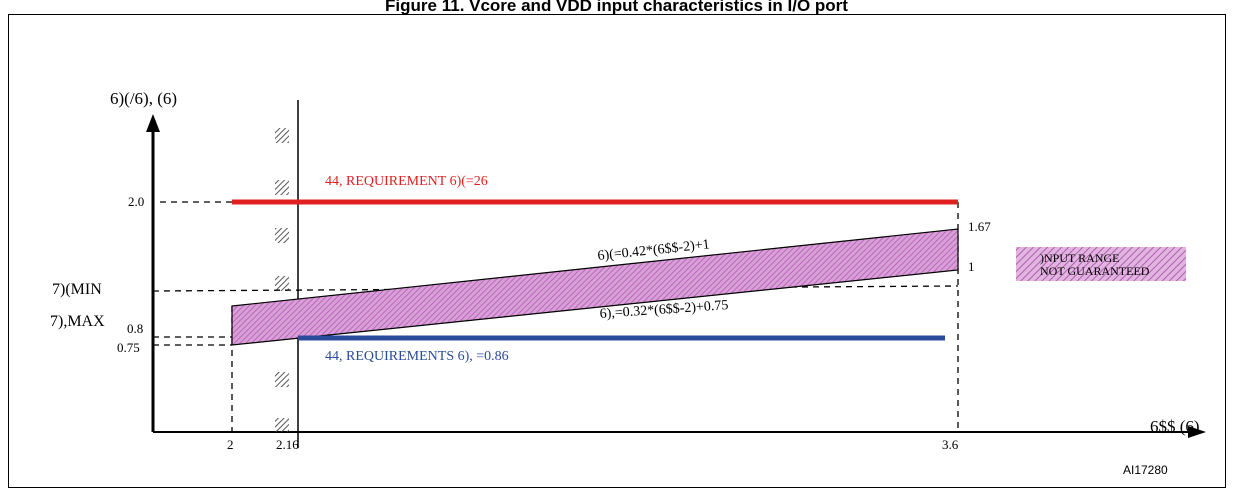 The height and width of the screenshot is (493, 1233). What do you see at coordinates (1145, 470) in the screenshot?
I see `figure-ref-id: AI17280` at bounding box center [1145, 470].